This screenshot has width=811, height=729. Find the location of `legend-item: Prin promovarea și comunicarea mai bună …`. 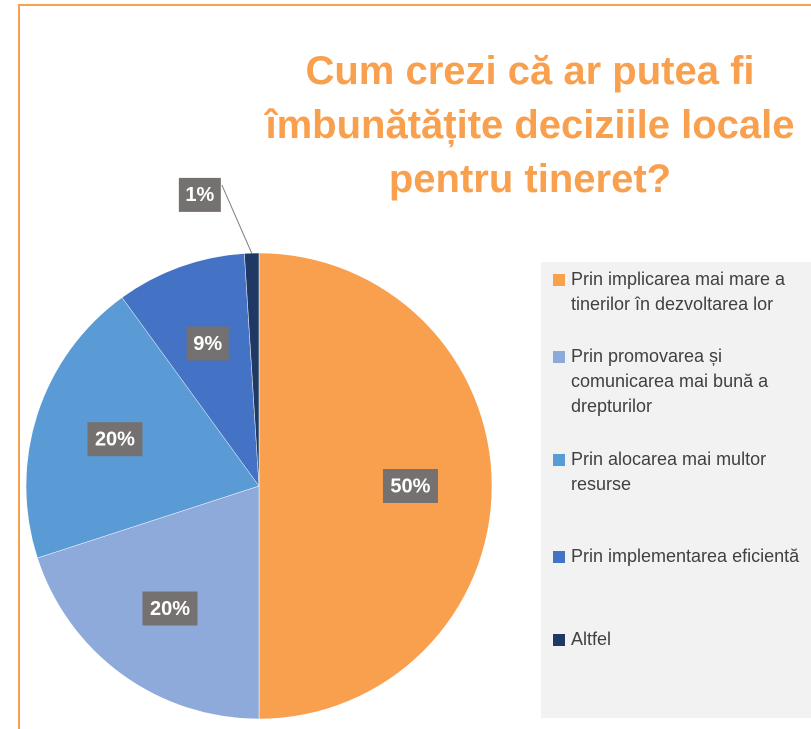

legend-item: Prin promovarea și comunicarea mai bună … is located at coordinates (676, 381).